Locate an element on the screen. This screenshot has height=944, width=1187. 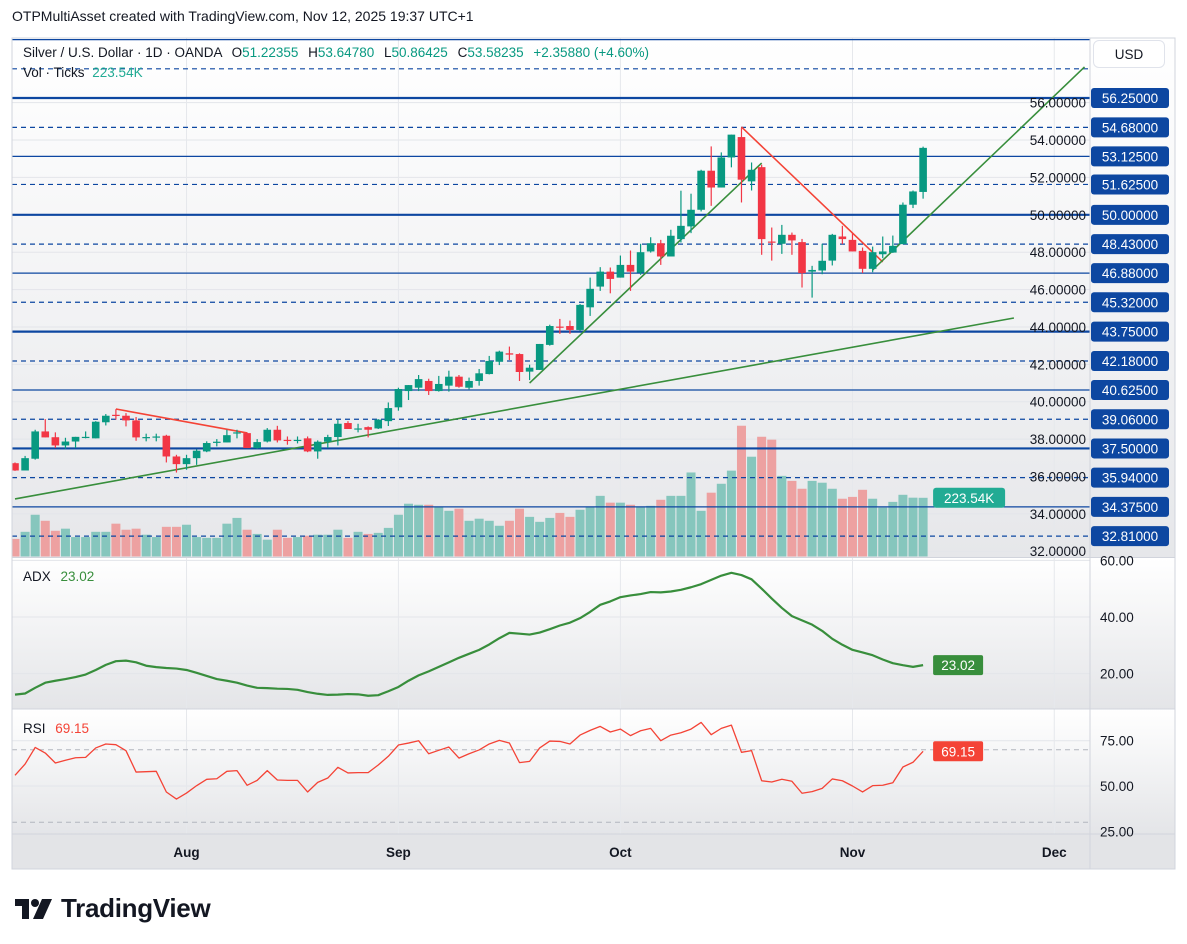
price-level-label: 50.00000 is located at coordinates (1130, 215).